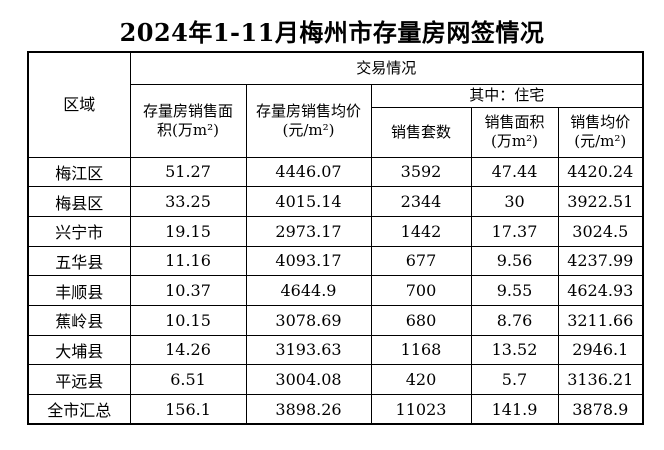 This screenshot has height=450, width=664. What do you see at coordinates (600, 379) in the screenshot?
I see `cell-res-price: 3136.21` at bounding box center [600, 379].